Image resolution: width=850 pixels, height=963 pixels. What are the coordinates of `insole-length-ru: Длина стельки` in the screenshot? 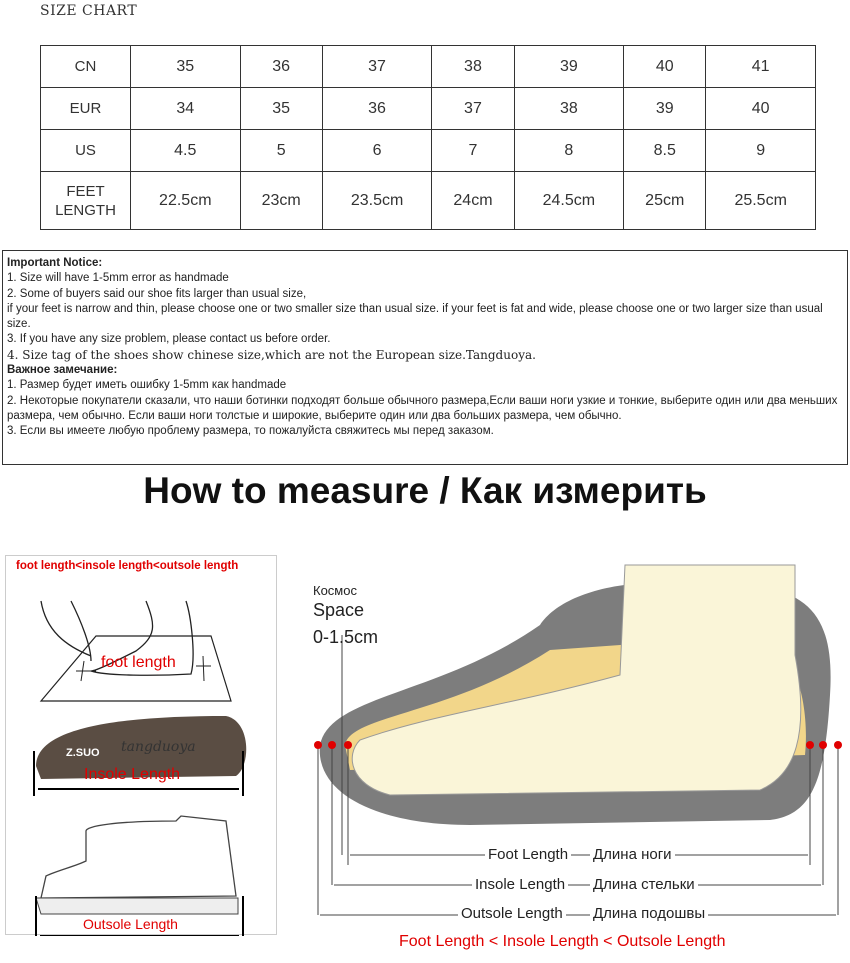 It's located at (644, 884).